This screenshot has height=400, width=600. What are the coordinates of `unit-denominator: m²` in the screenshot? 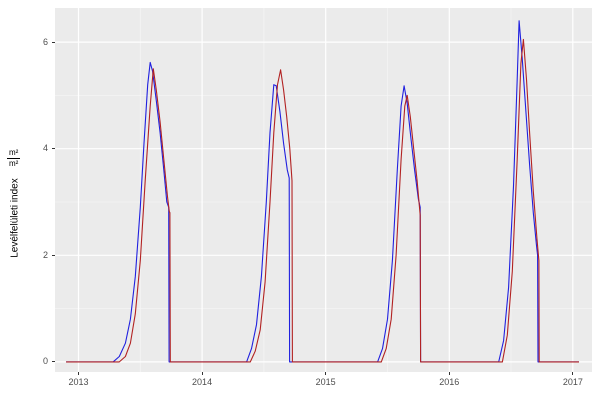 It's located at (14, 163).